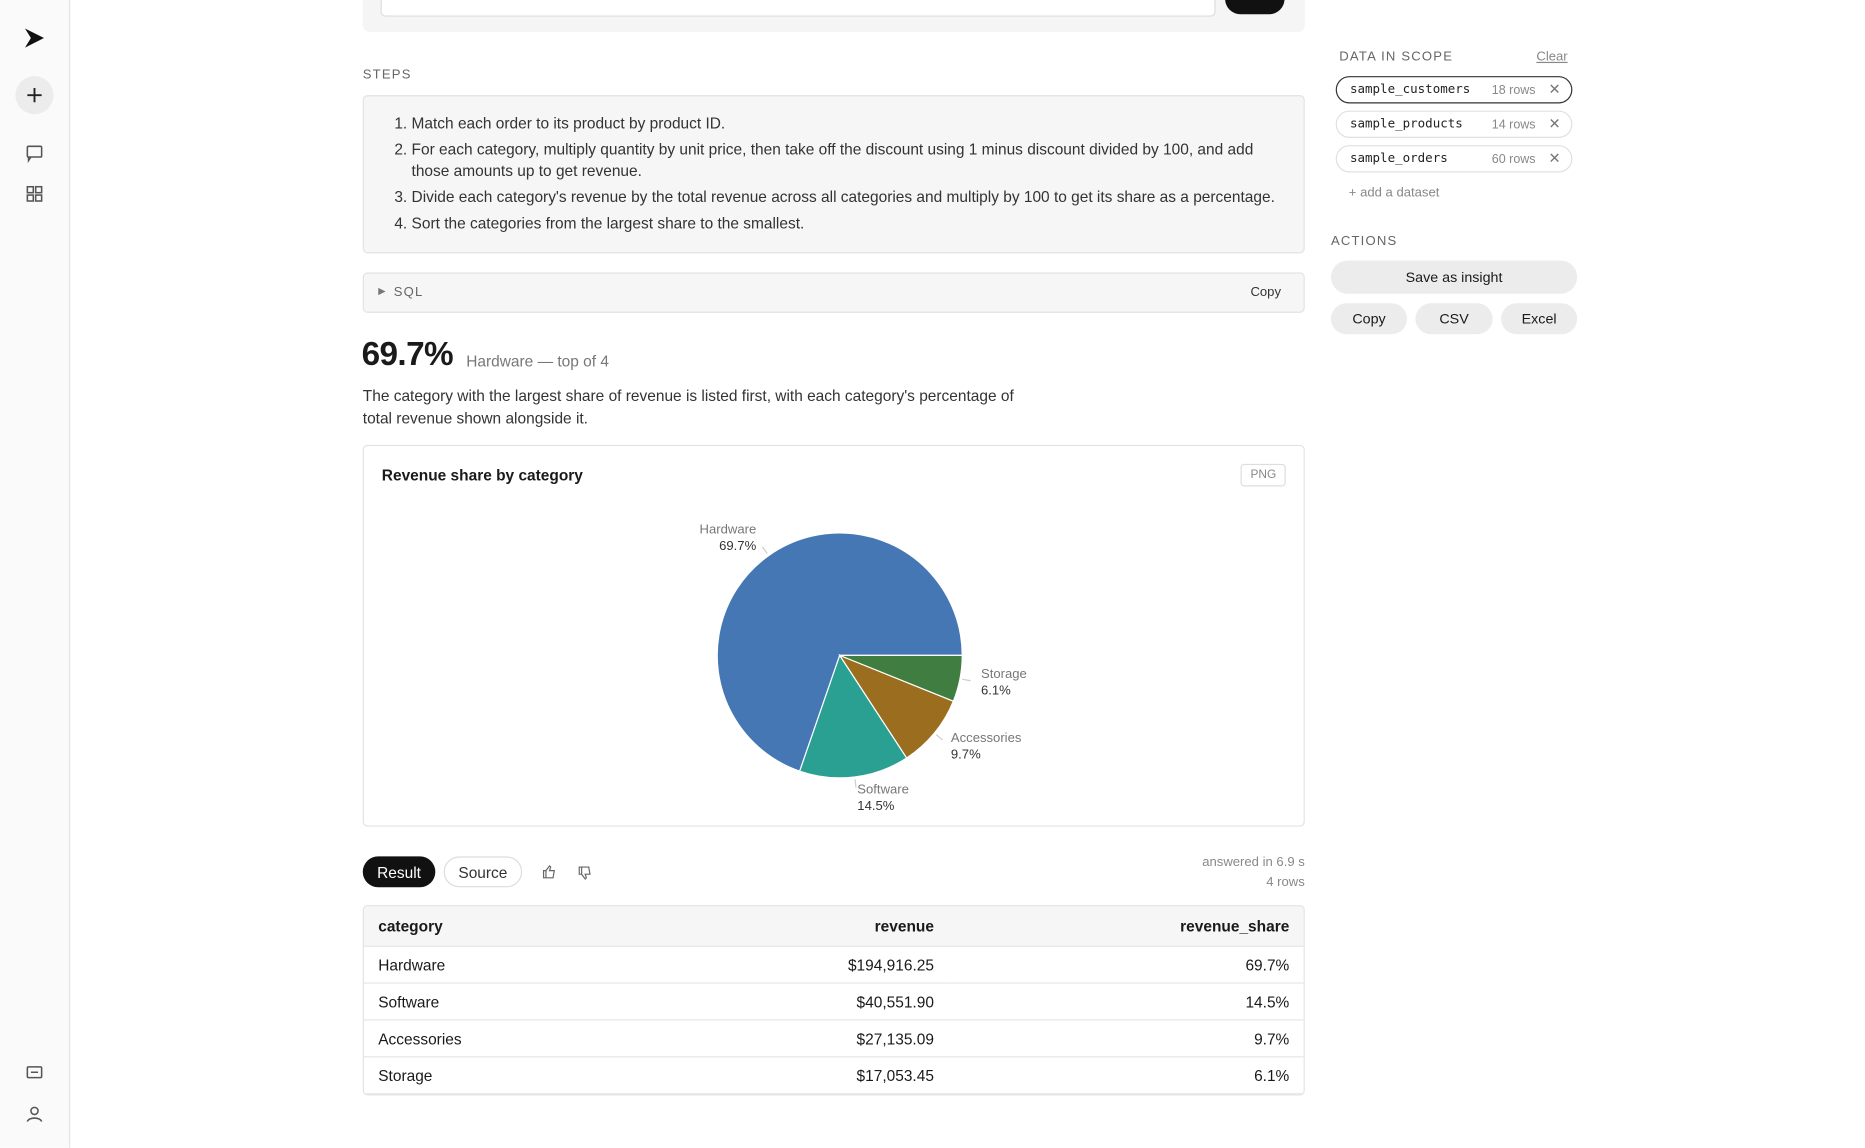 The image size is (1865, 1148). What do you see at coordinates (407, 354) in the screenshot?
I see `headline-value: 69.7%` at bounding box center [407, 354].